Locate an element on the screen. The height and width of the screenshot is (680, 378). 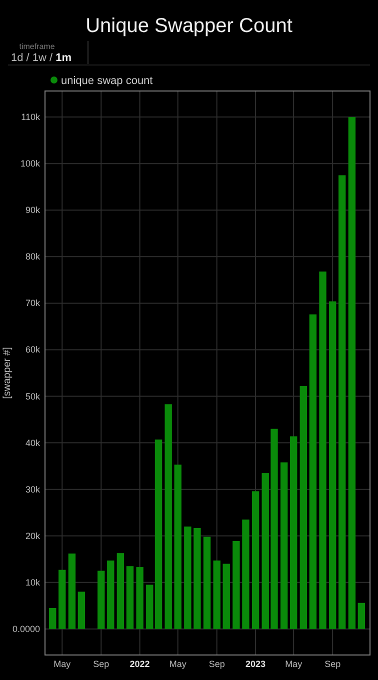
y-tick-label: 40k is located at coordinates (32, 443).